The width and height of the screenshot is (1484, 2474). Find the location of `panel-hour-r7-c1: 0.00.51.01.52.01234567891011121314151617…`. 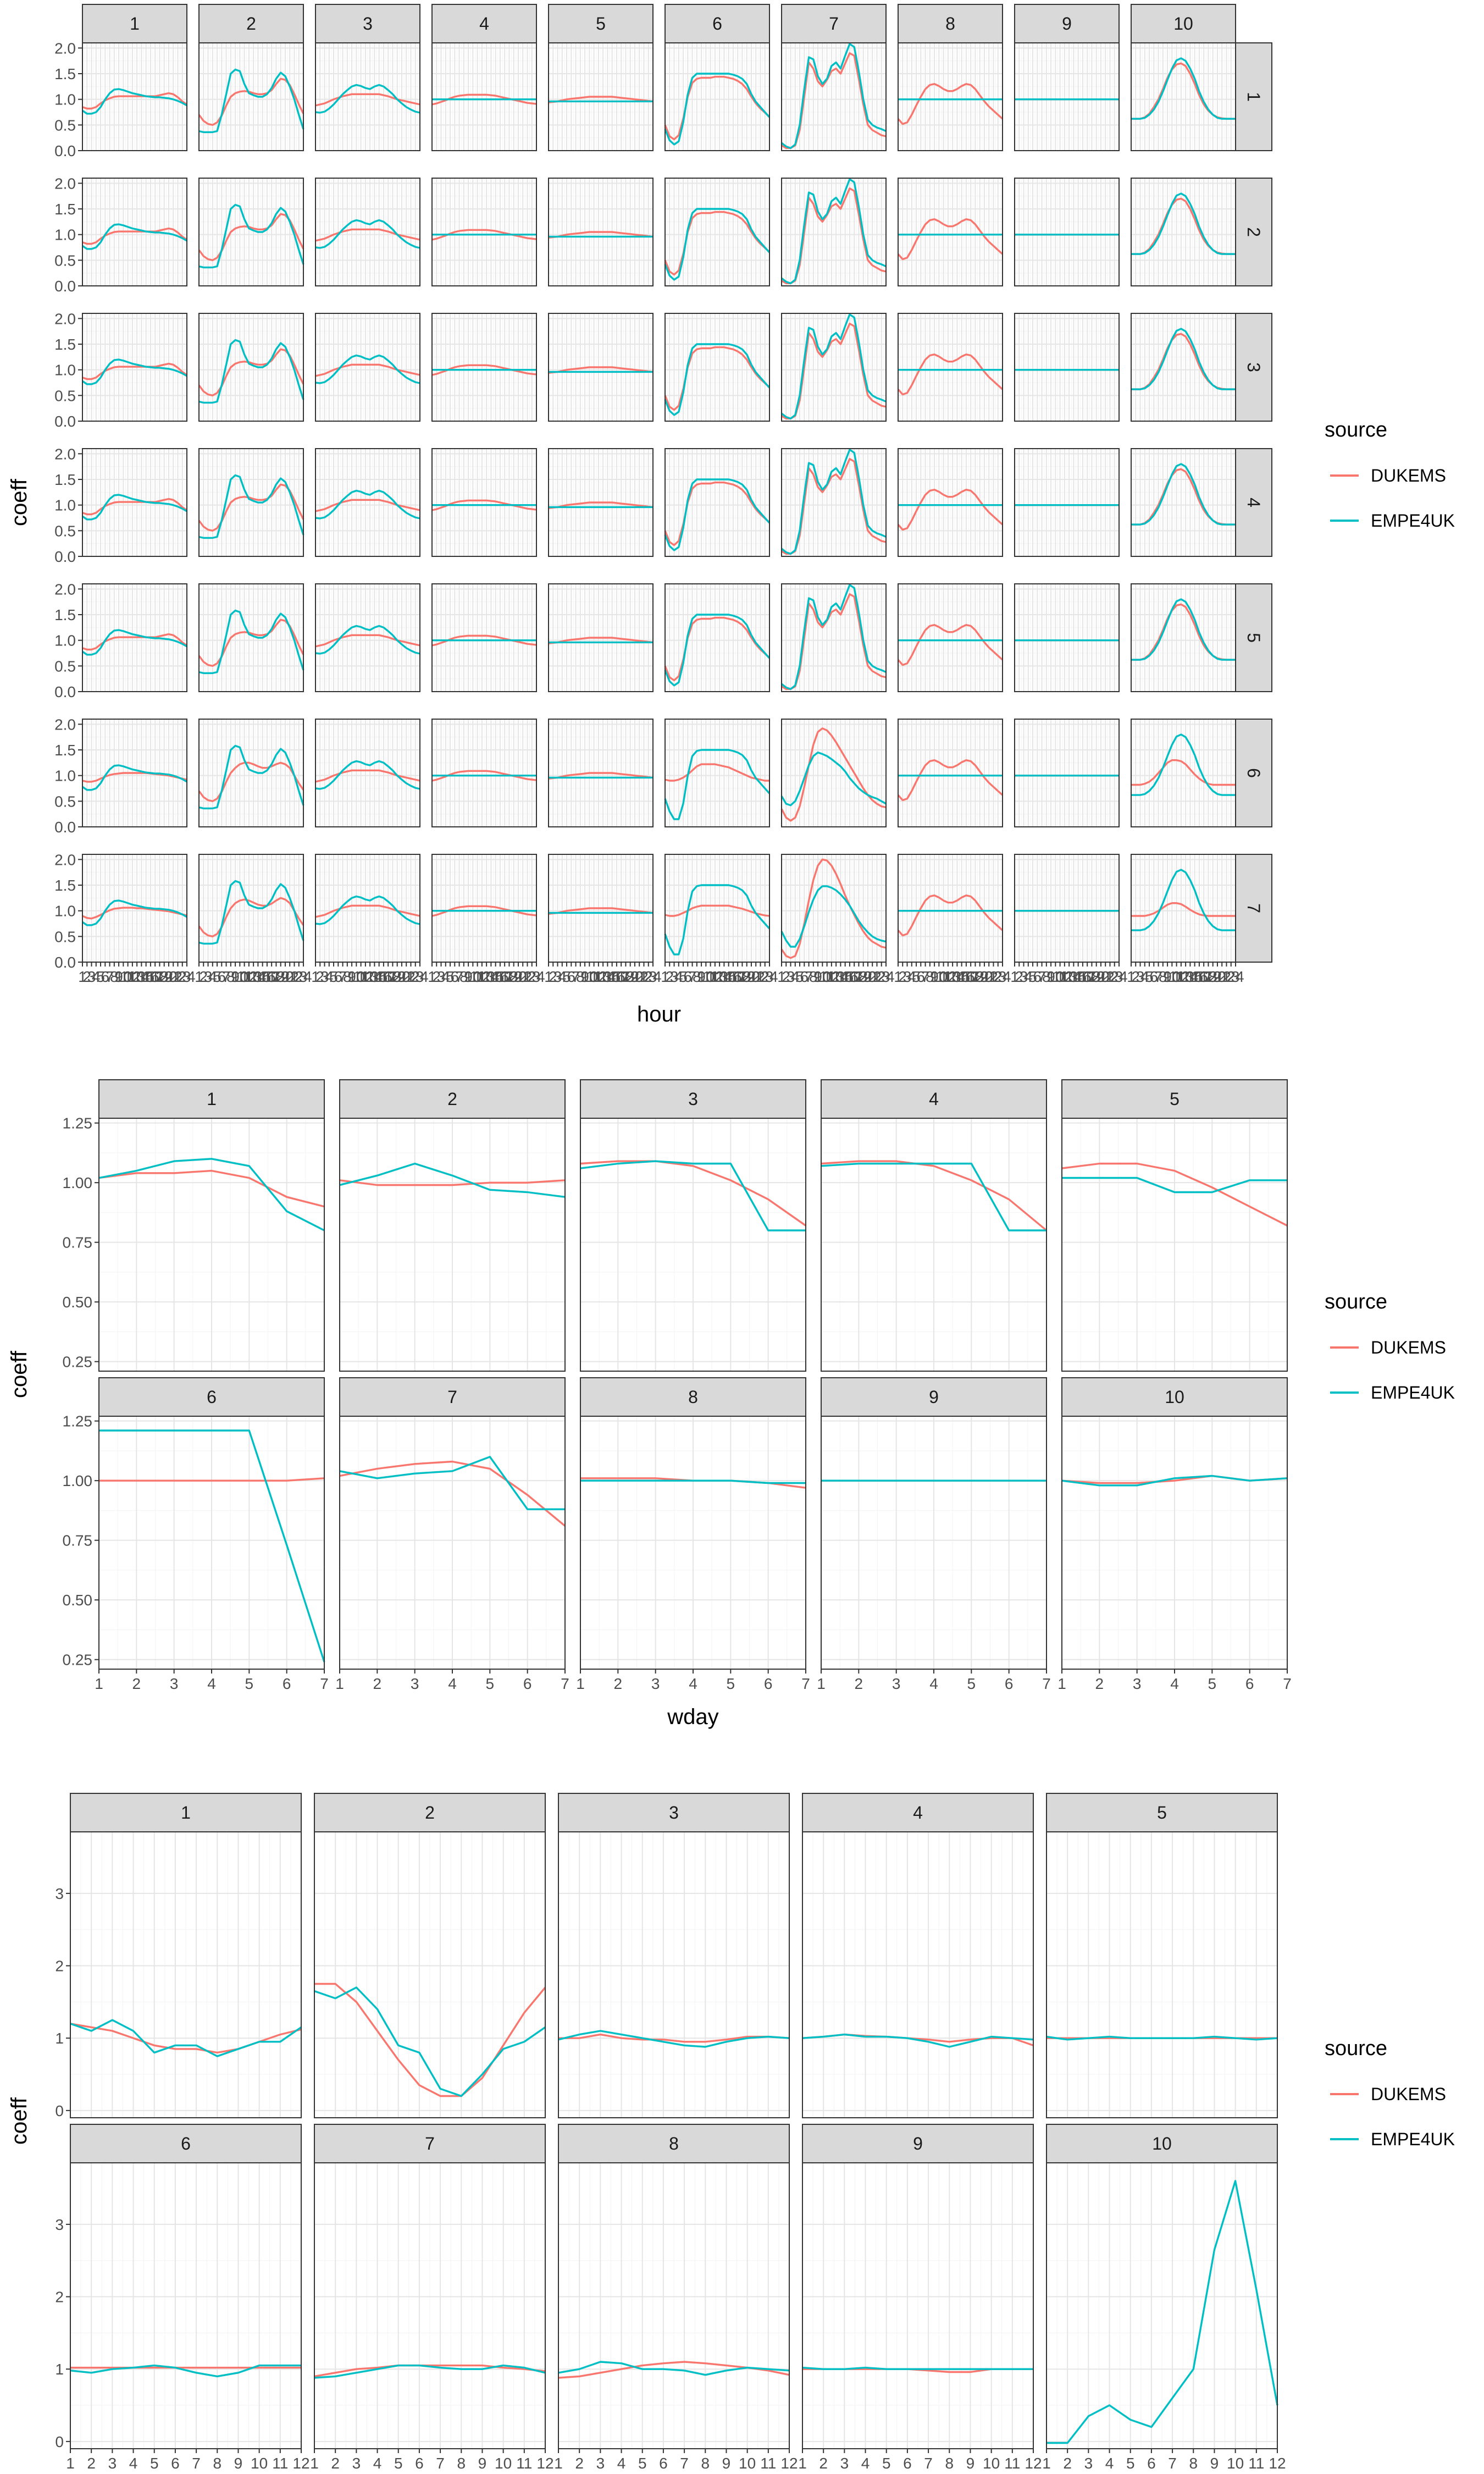

panel-hour-r7-c1: 0.00.51.01.52.01234567891011121314151617… is located at coordinates (125, 918).